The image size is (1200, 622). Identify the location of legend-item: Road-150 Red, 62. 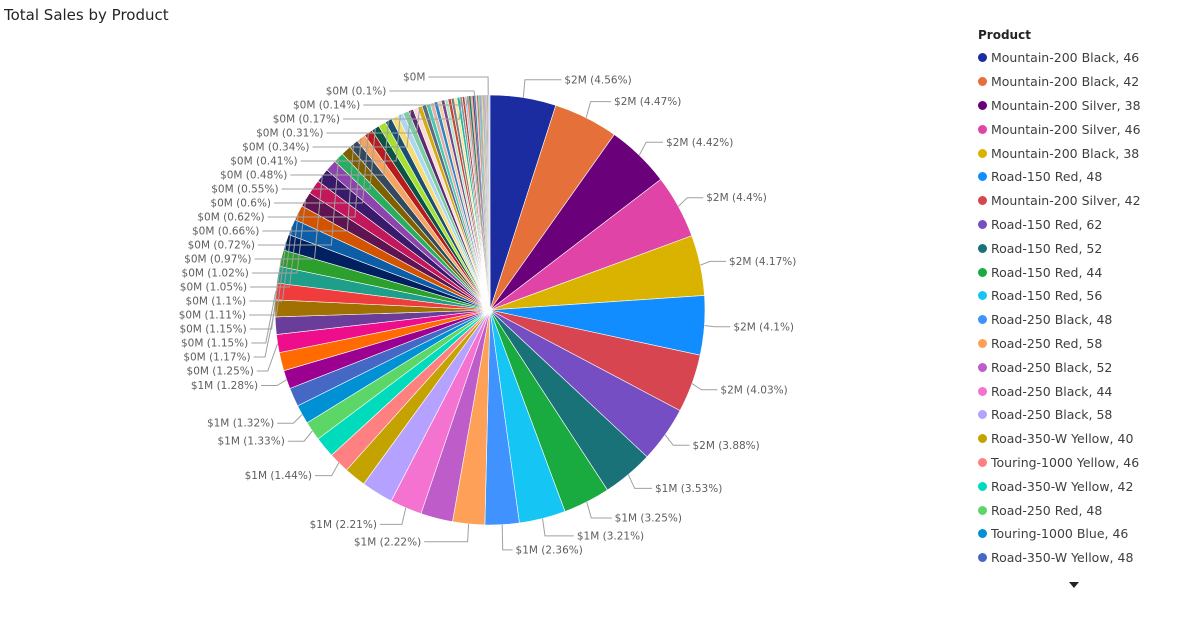
(1085, 225).